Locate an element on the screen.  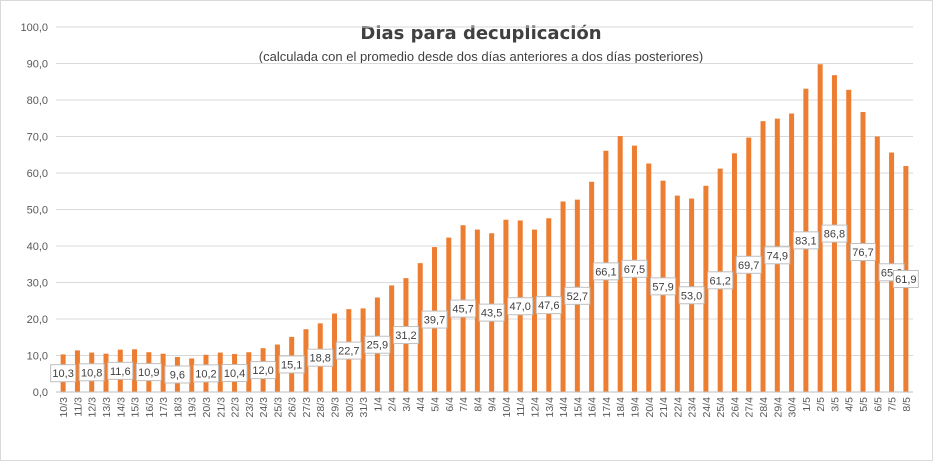
x-tick-label: 29/4 is located at coordinates (778, 407).